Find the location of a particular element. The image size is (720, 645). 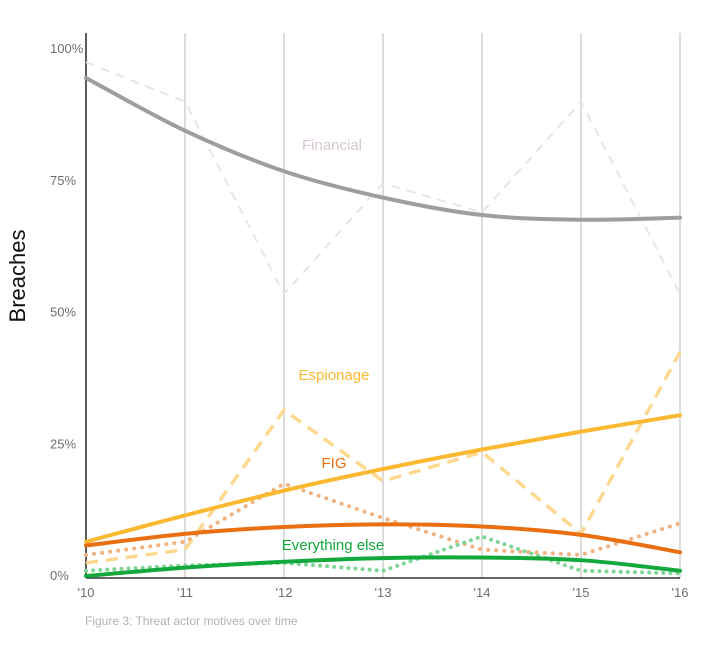

trend-line-fig is located at coordinates (383, 538).